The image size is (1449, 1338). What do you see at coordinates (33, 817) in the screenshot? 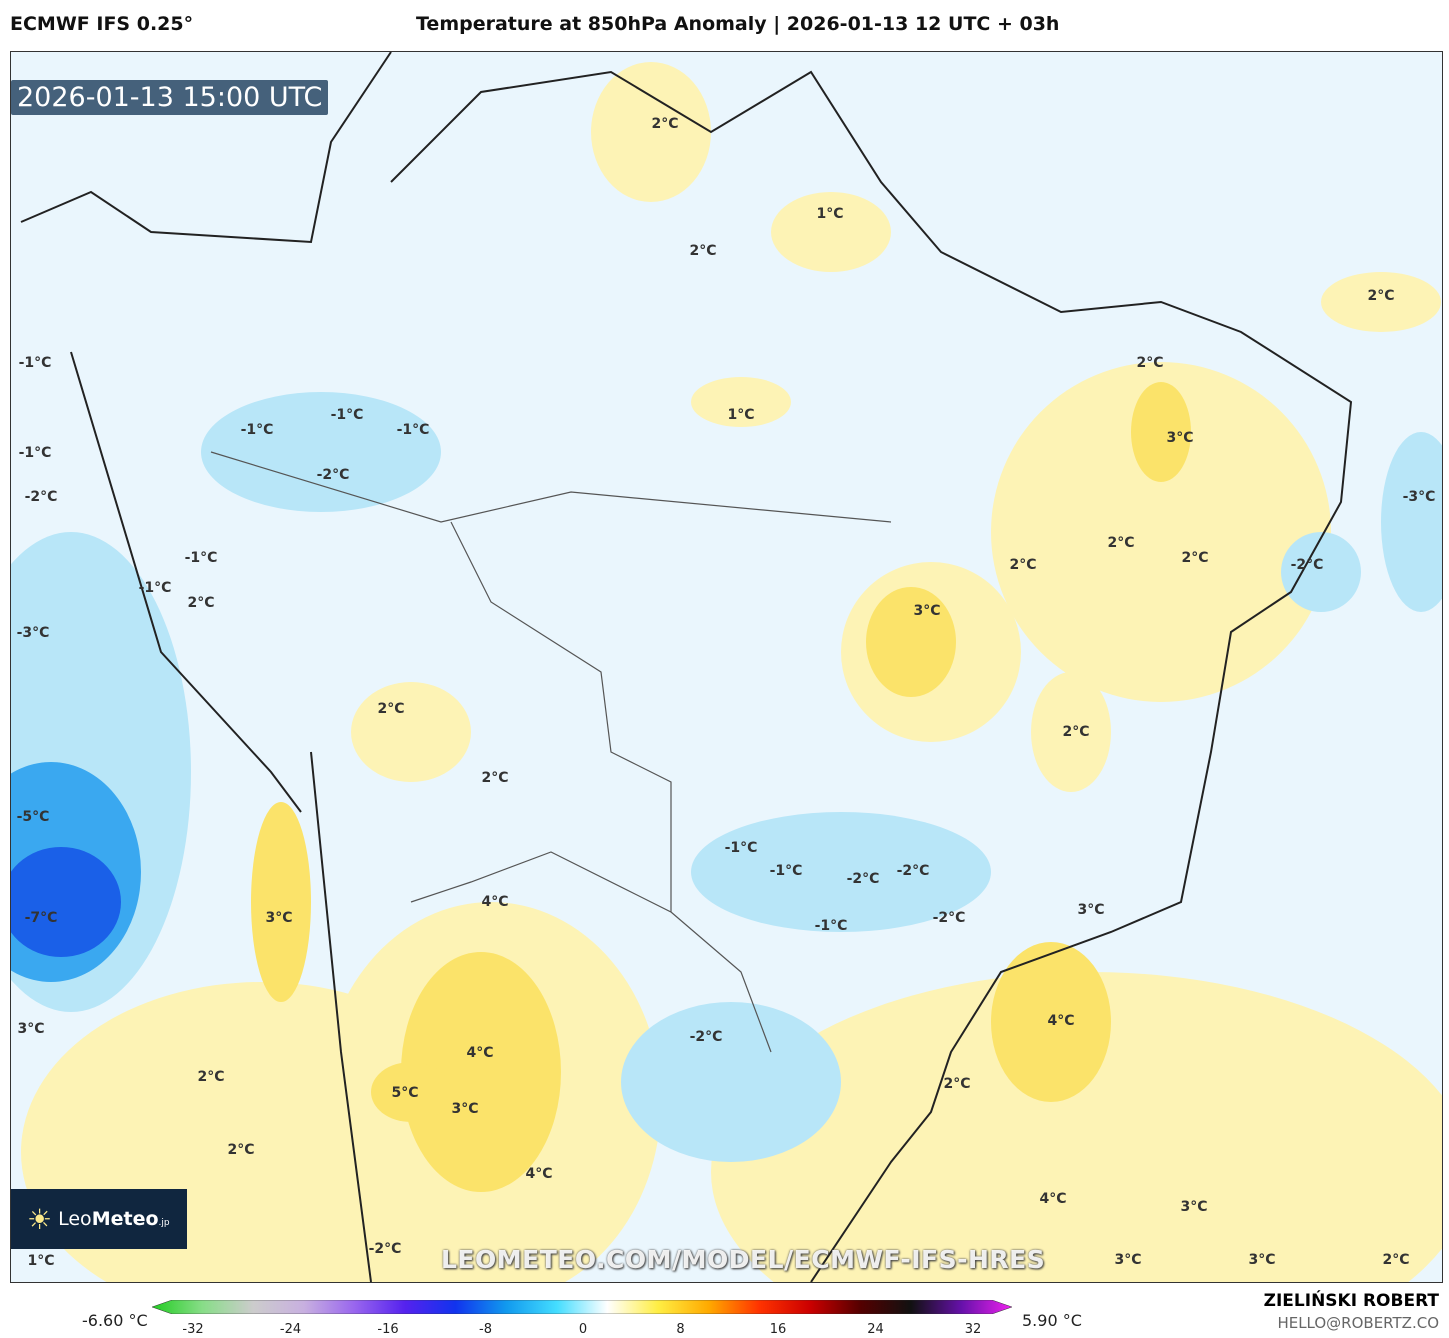
I see `contour-label: -5°C` at bounding box center [33, 817].